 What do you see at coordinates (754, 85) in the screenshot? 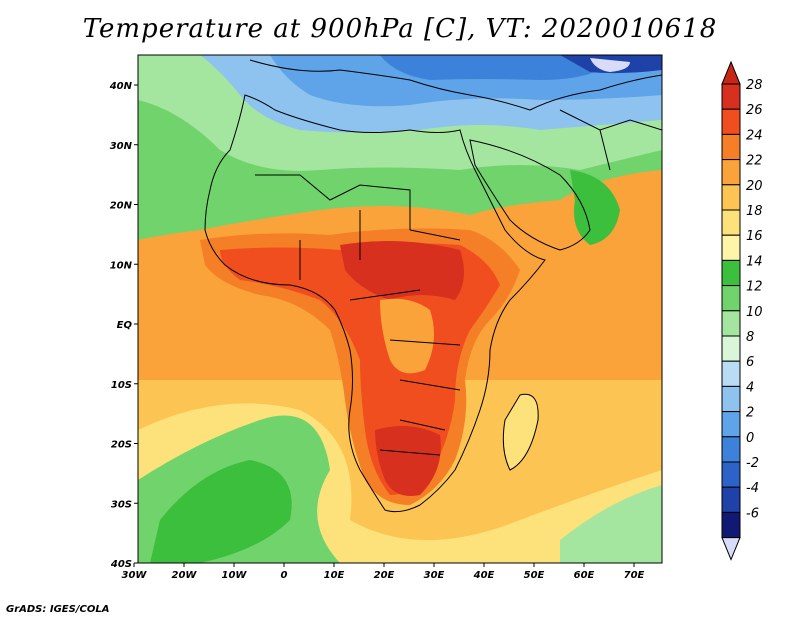
I see `colorbar-label: 28` at bounding box center [754, 85].